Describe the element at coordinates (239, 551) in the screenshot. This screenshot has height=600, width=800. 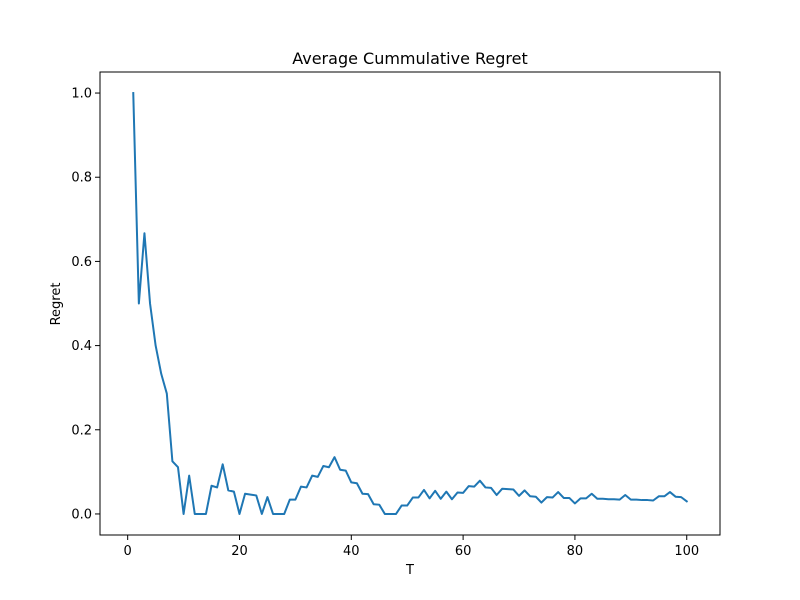
I see `x-tick-label: 20` at that location.